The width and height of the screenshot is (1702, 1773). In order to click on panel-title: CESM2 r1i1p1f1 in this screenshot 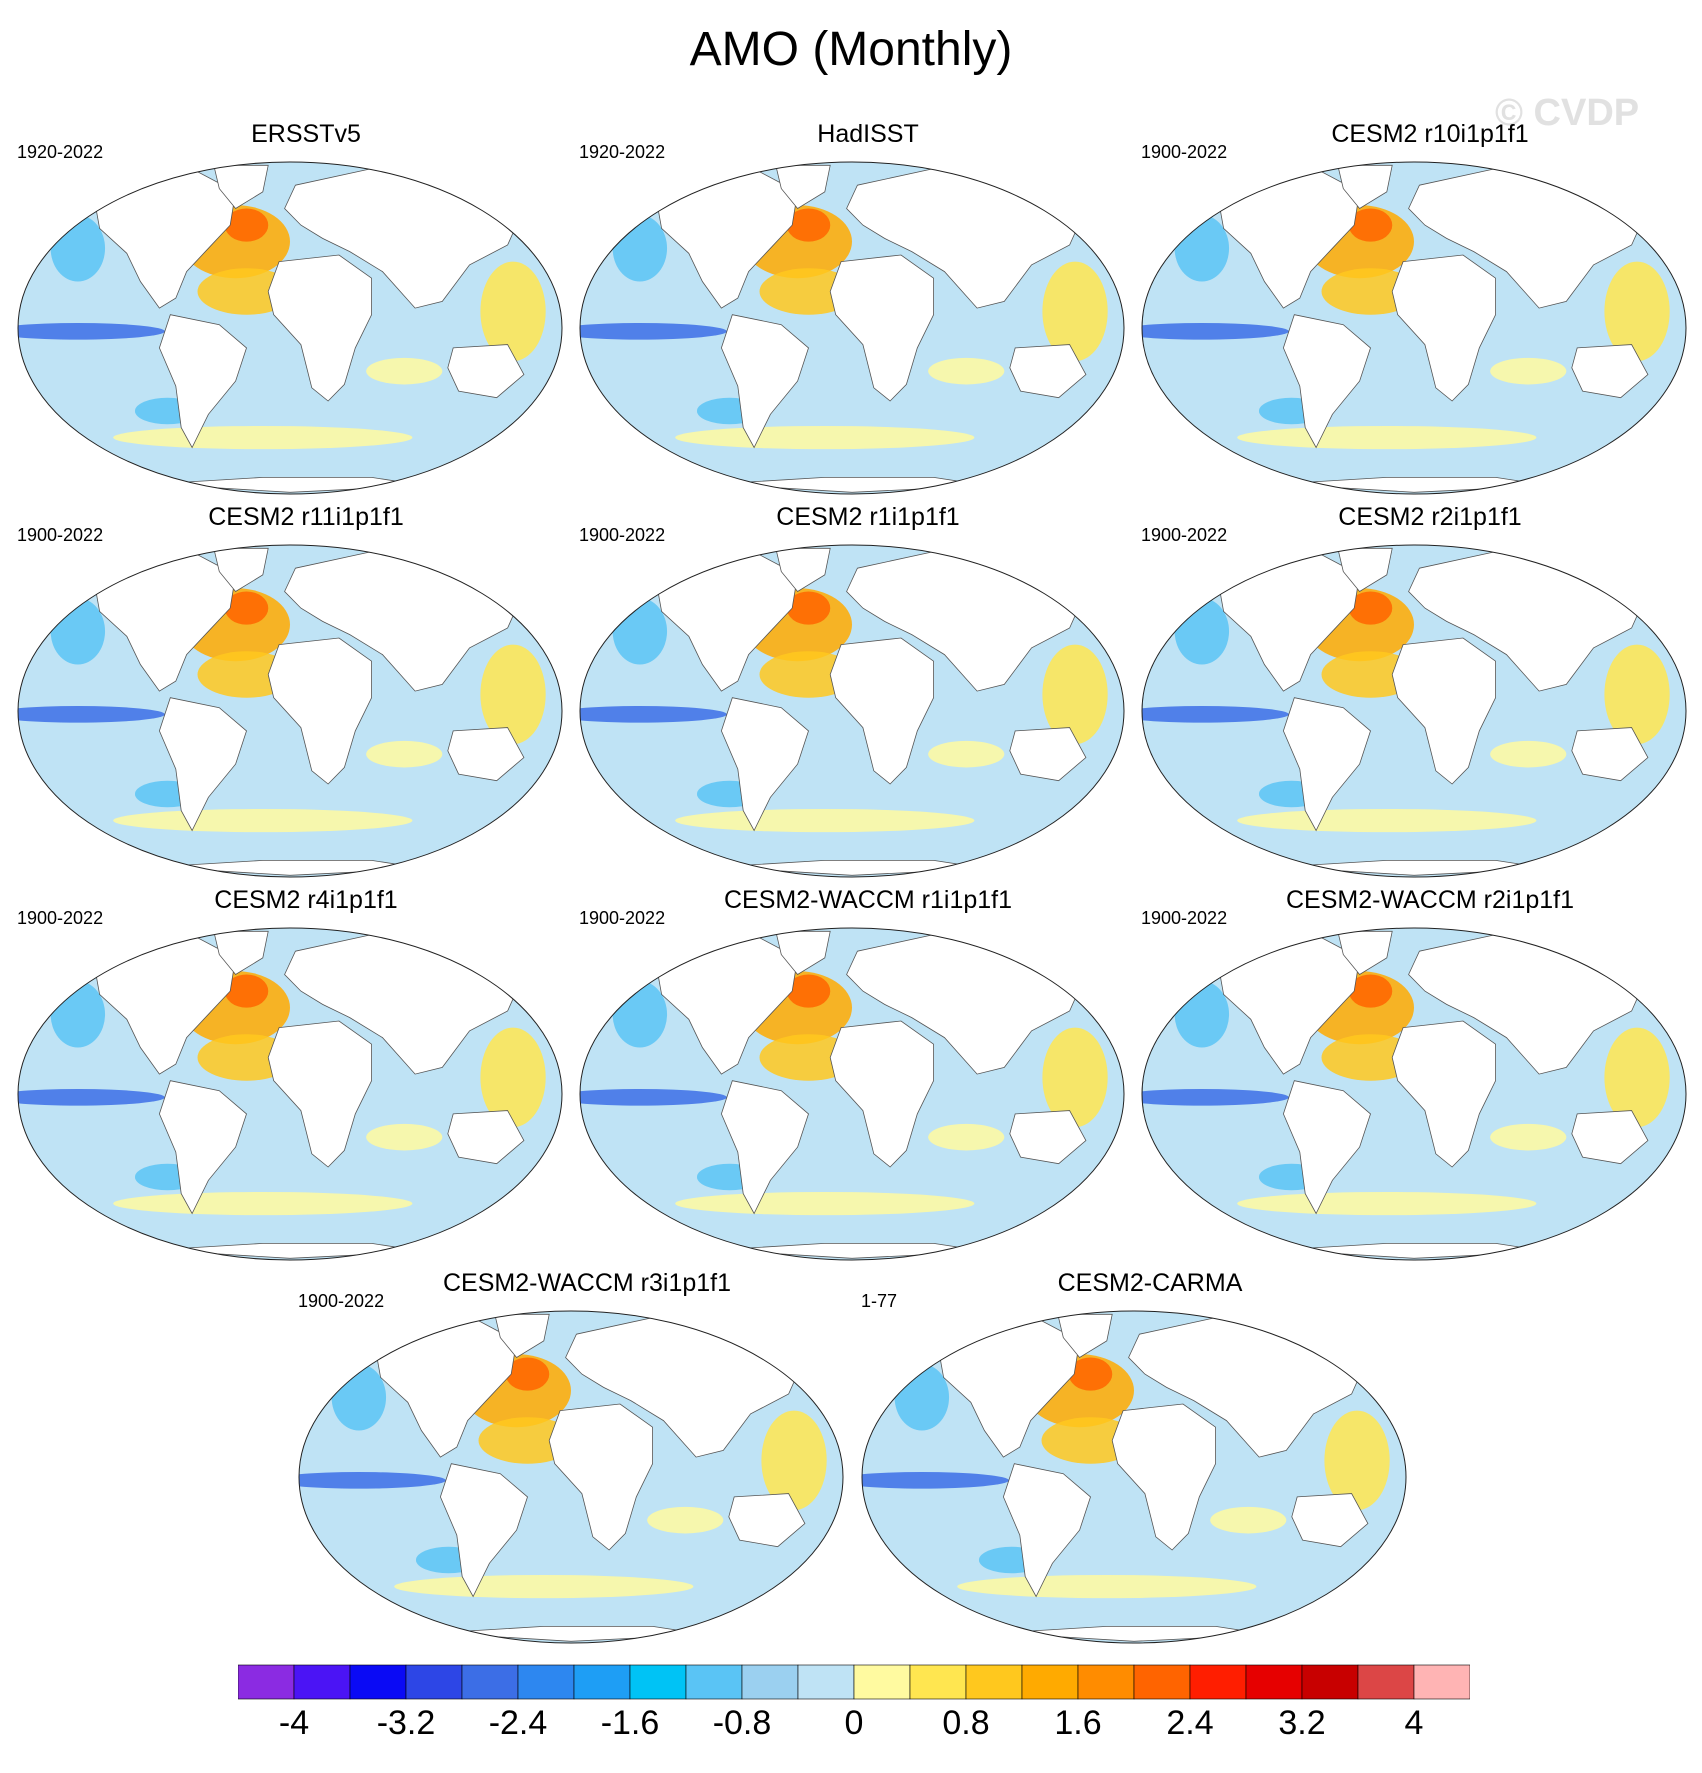, I will do `click(868, 517)`.